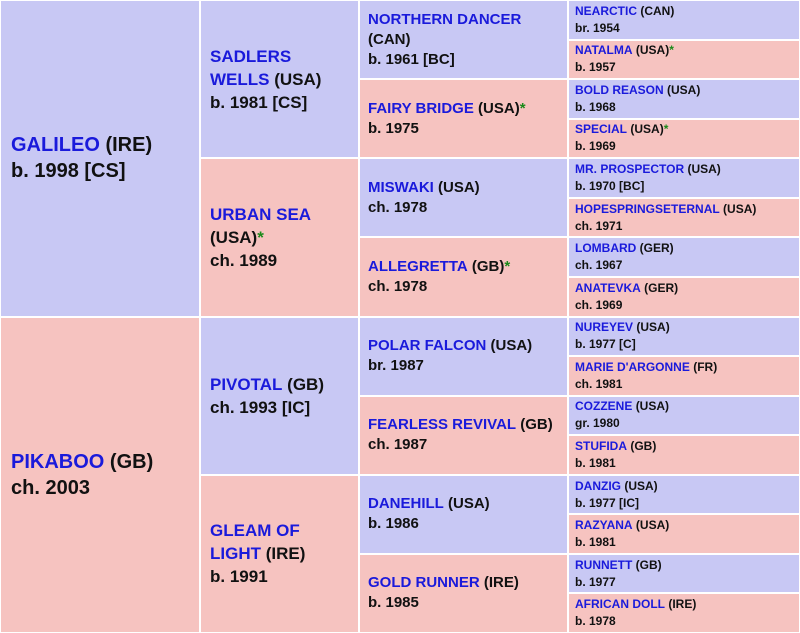 The image size is (800, 633). What do you see at coordinates (55, 145) in the screenshot?
I see `horse-name: GALILEO` at bounding box center [55, 145].